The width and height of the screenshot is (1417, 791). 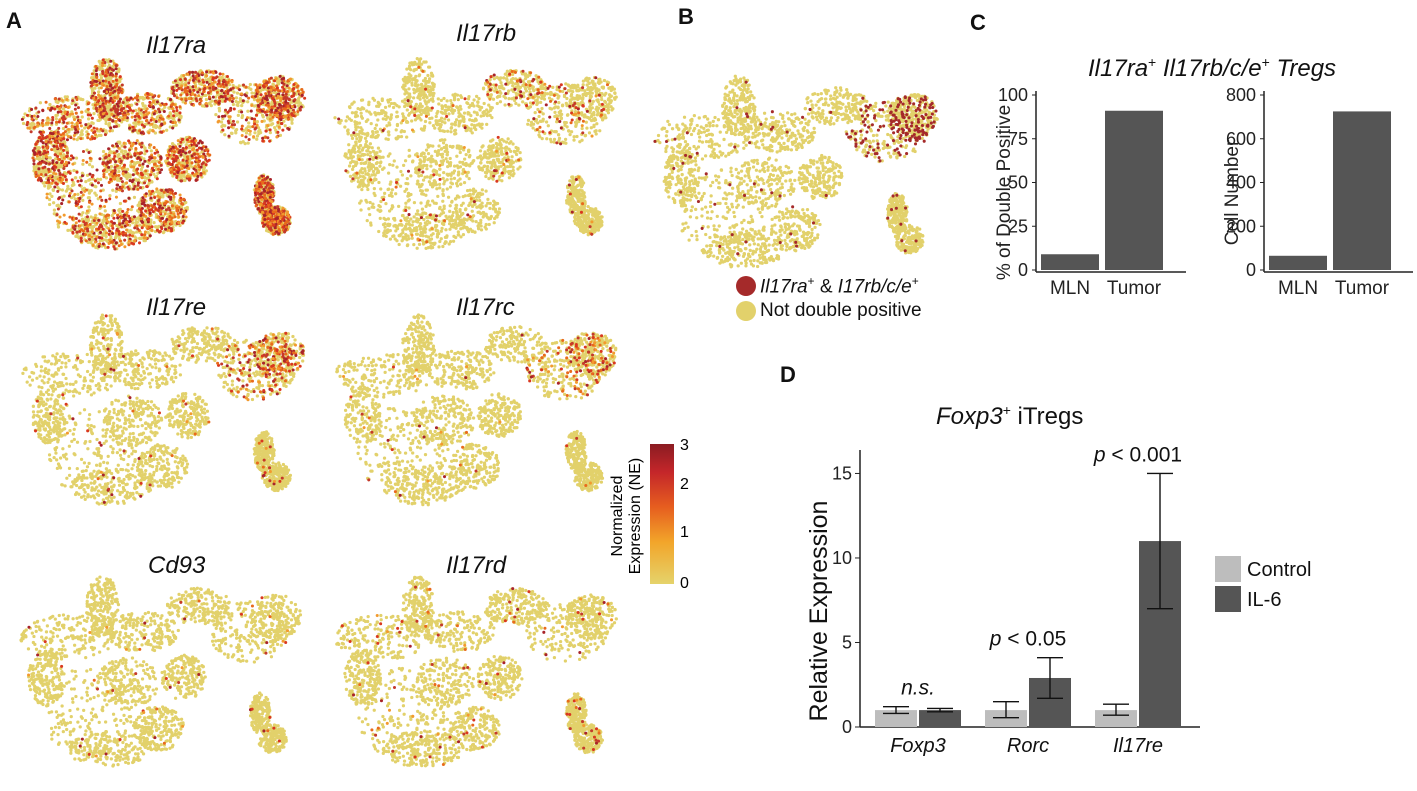 I want to click on y-tick-label: 10, so click(x=842, y=558).